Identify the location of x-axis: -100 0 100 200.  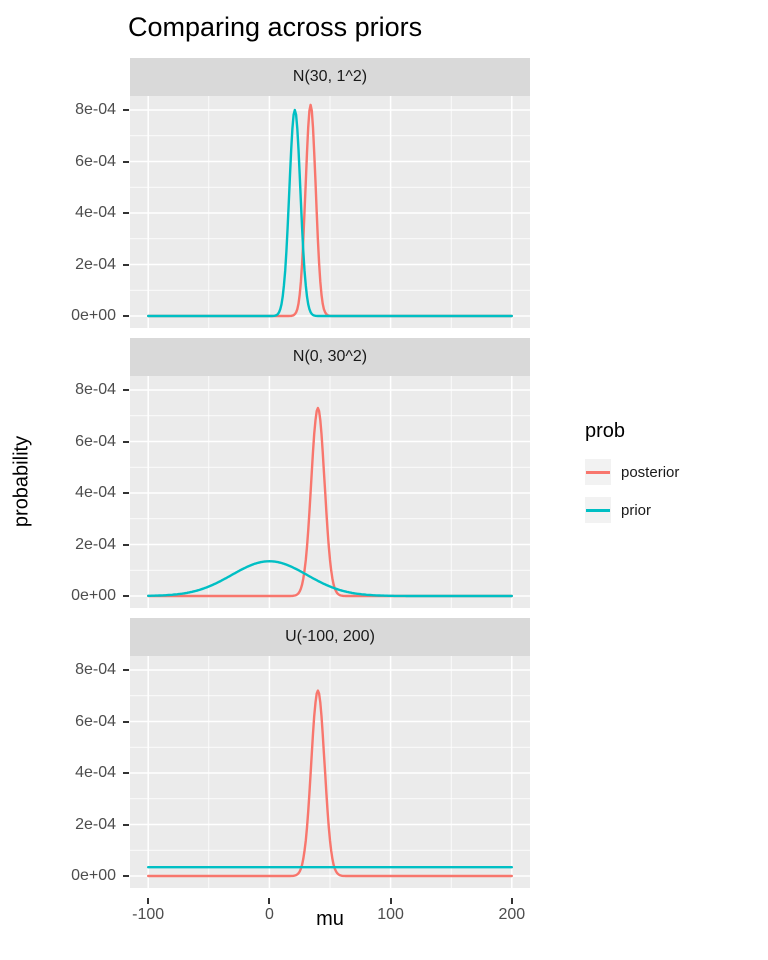
(330, 914).